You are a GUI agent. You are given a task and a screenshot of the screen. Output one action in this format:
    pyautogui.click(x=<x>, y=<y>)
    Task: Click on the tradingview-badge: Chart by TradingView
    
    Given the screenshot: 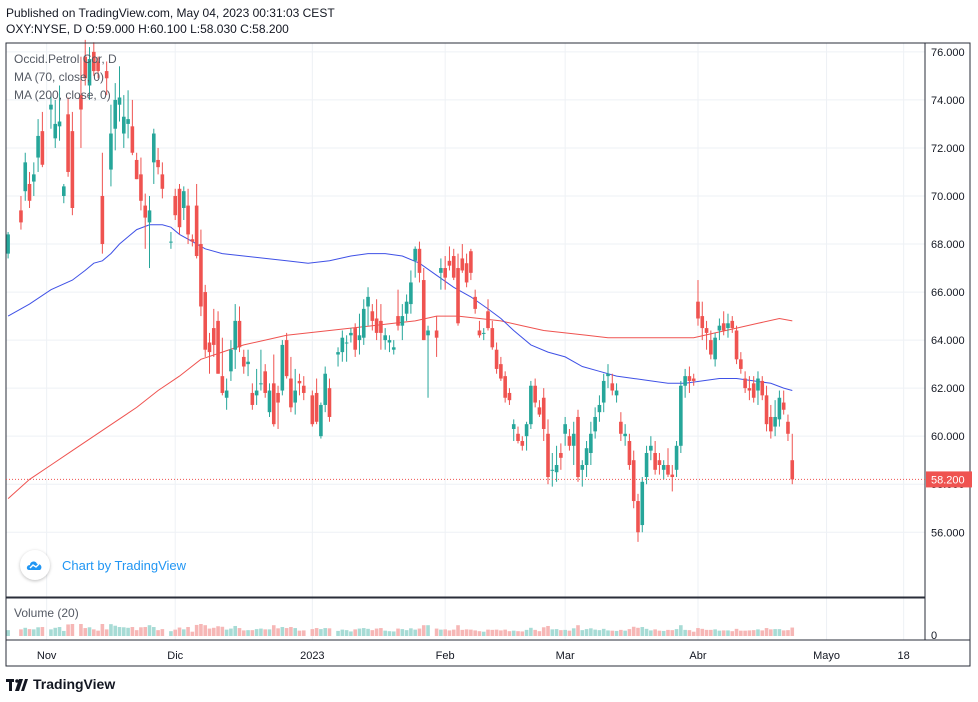 What is the action you would take?
    pyautogui.click(x=103, y=565)
    